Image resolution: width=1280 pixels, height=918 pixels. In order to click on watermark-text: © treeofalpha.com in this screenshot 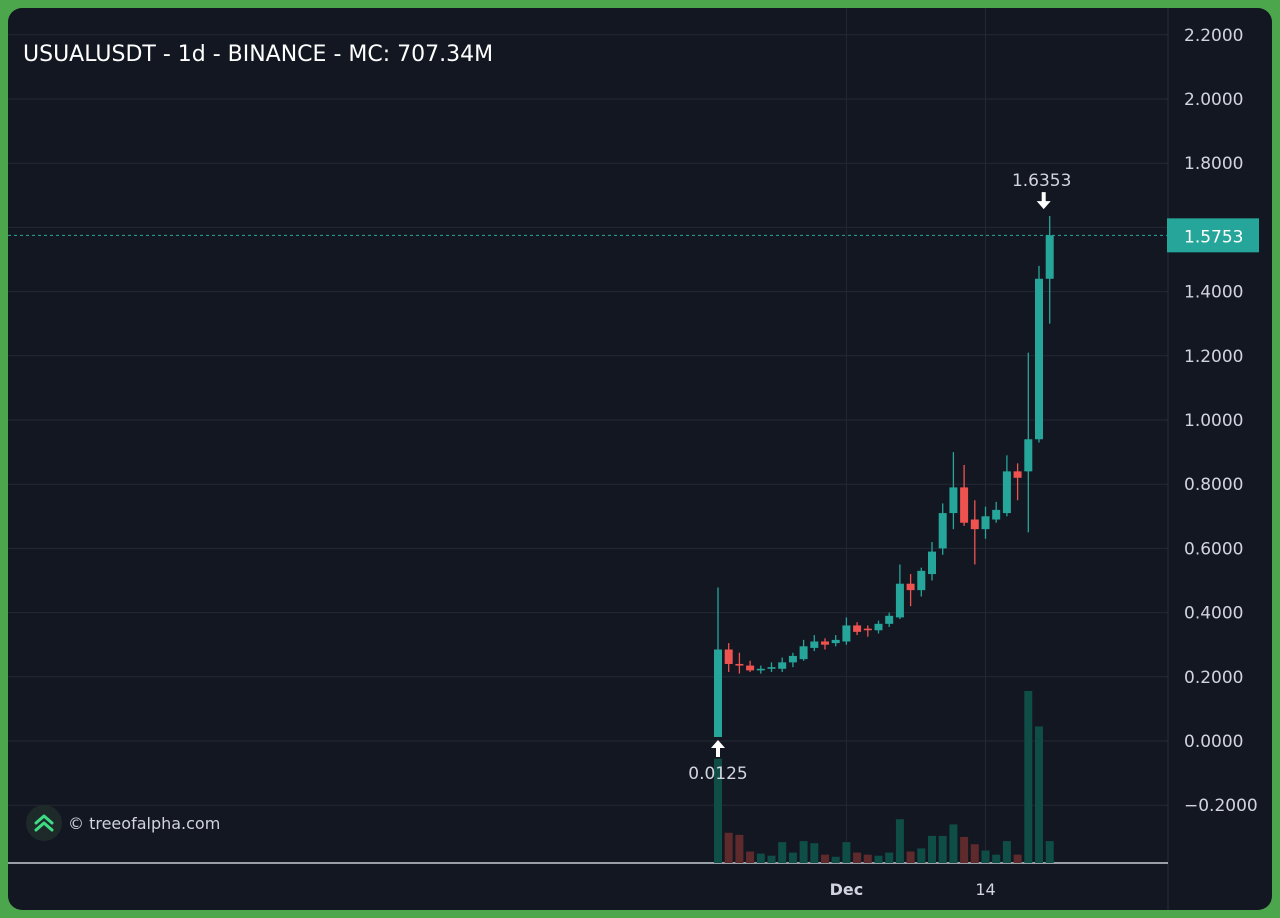, I will do `click(144, 823)`.